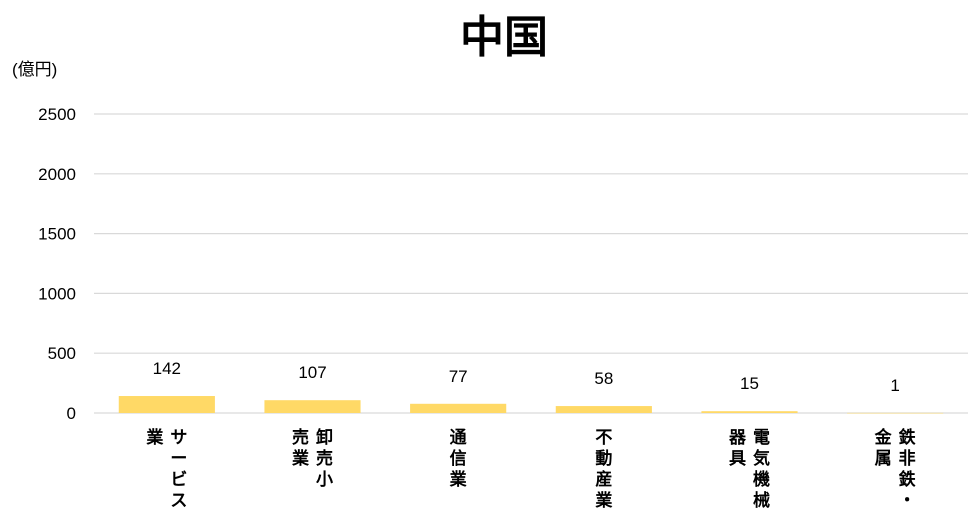 This screenshot has width=968, height=512. What do you see at coordinates (324, 437) in the screenshot?
I see `x-axis-label-char: 卸` at bounding box center [324, 437].